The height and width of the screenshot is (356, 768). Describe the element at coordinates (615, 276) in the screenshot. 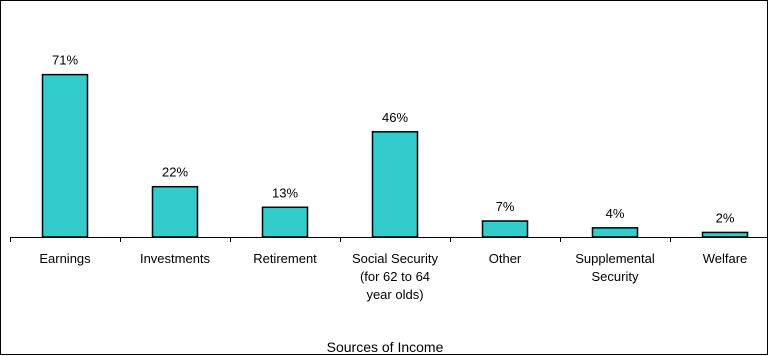

I see `category-label-line: Security` at that location.